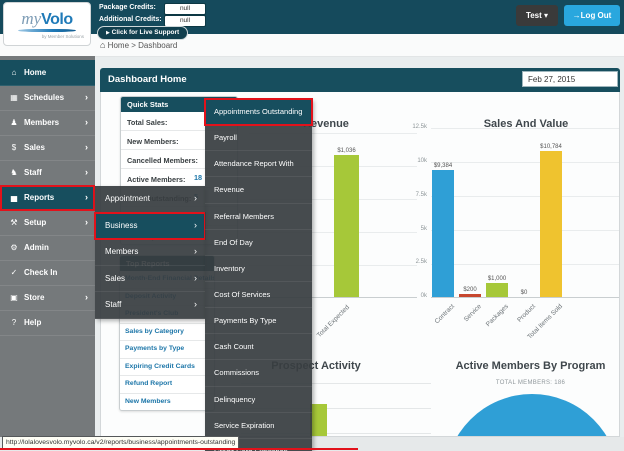 This screenshot has height=451, width=624. Describe the element at coordinates (147, 122) in the screenshot. I see `stat-label: Total Sales:` at that location.